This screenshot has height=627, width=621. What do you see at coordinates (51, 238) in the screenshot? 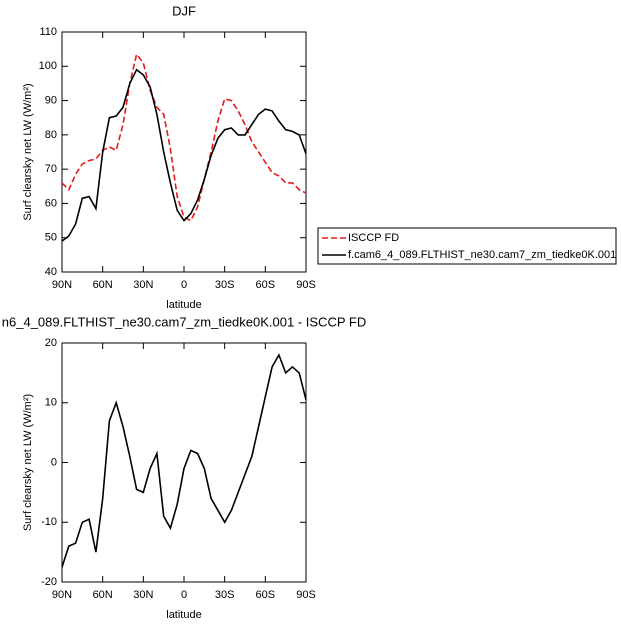
I see `y-tick-label: 50` at bounding box center [51, 238].